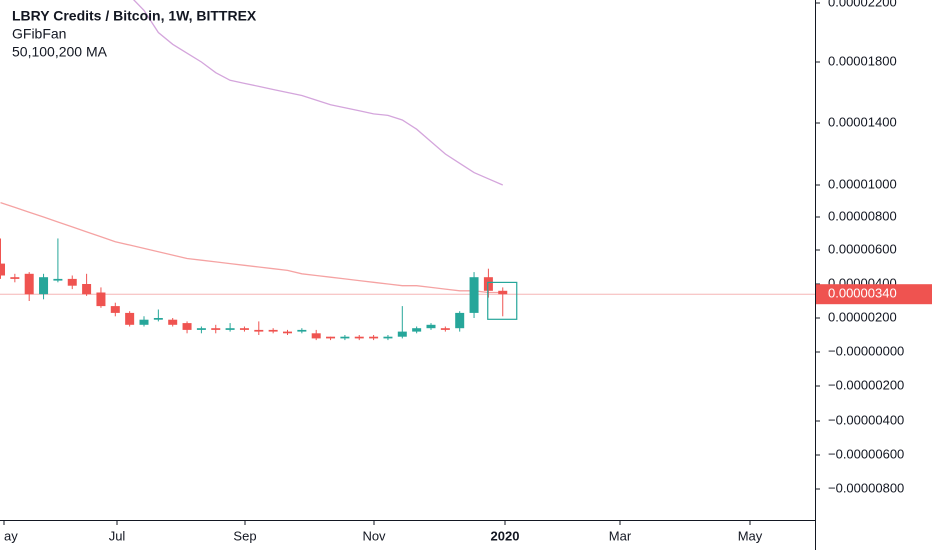 This screenshot has height=550, width=932. I want to click on x-tick-label: 2020, so click(505, 535).